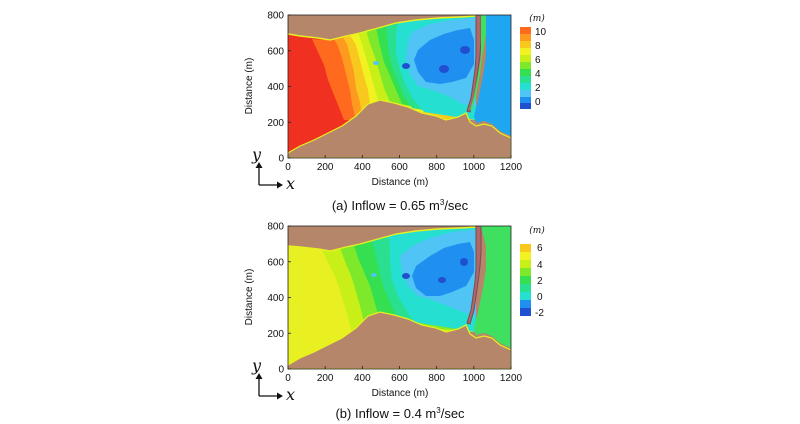 Image resolution: width=800 pixels, height=424 pixels. I want to click on panel-b-x-tick-label-0: 0, so click(288, 378).